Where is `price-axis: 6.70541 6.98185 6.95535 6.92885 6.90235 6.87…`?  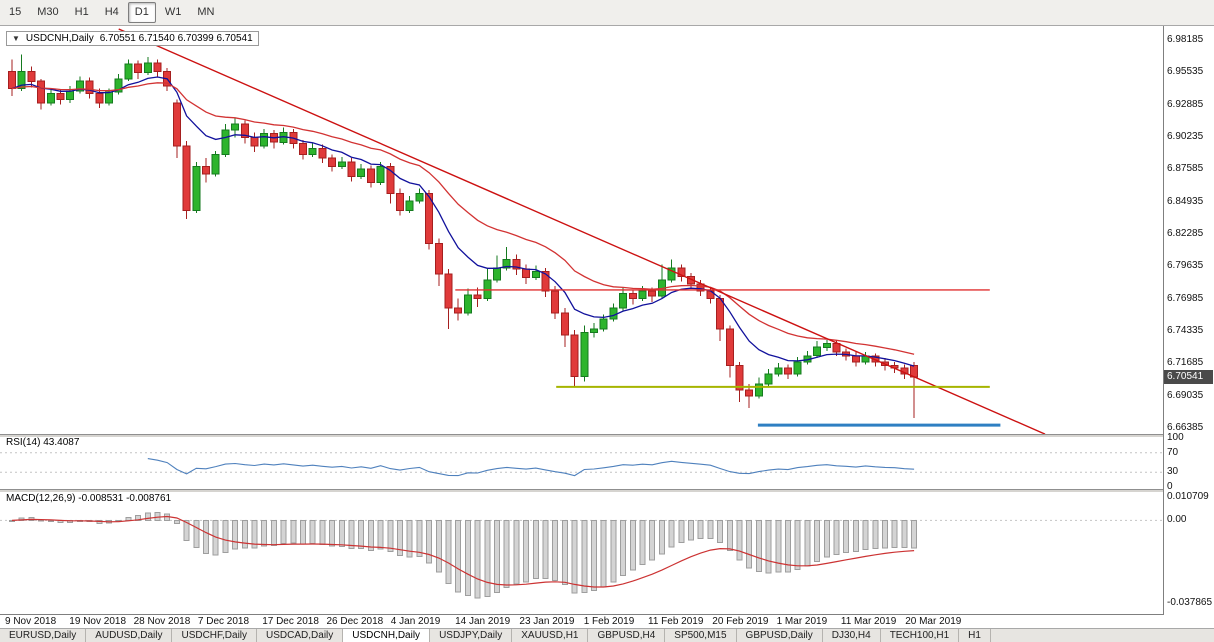 price-axis: 6.70541 6.98185 6.95535 6.92885 6.90235 6.87… is located at coordinates (1189, 320).